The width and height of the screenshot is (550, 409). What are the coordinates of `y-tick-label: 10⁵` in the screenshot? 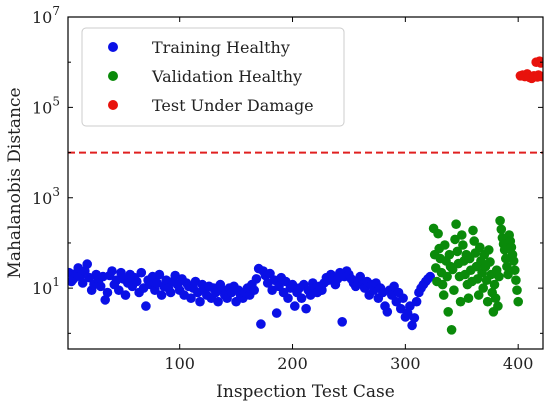 It's located at (46, 105).